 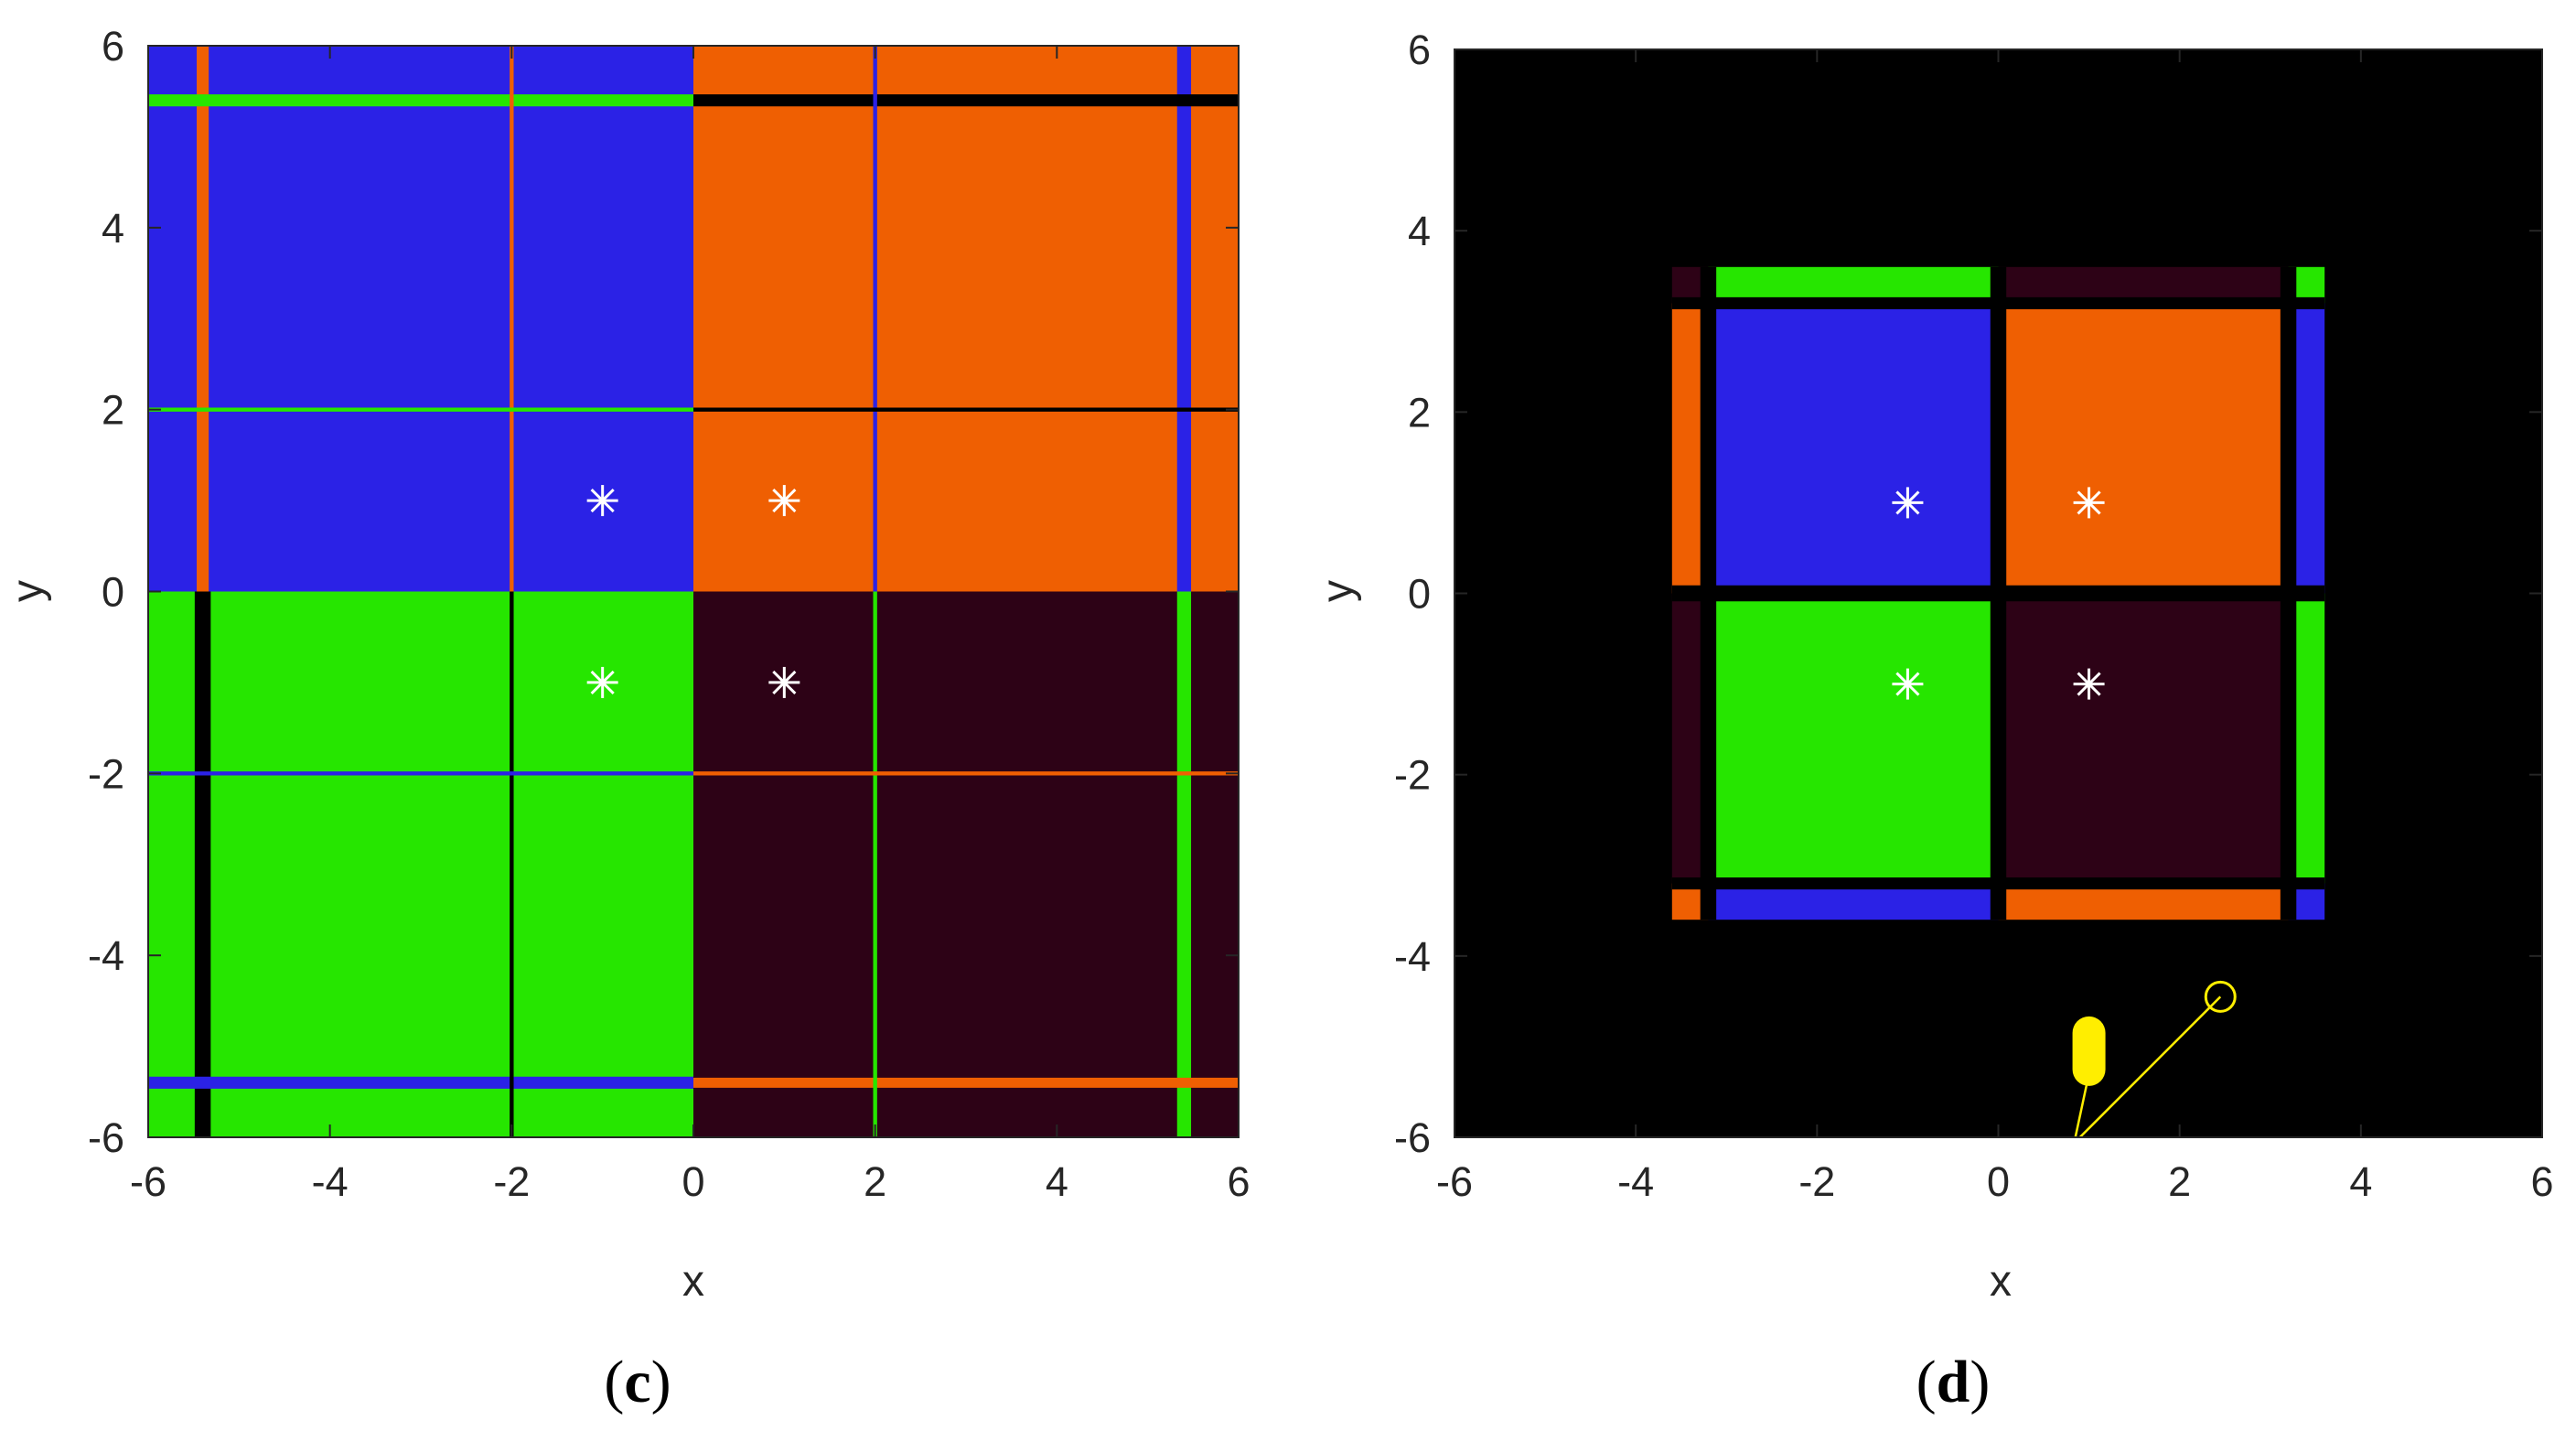 I want to click on trajectory-start-circle, so click(x=2220, y=997).